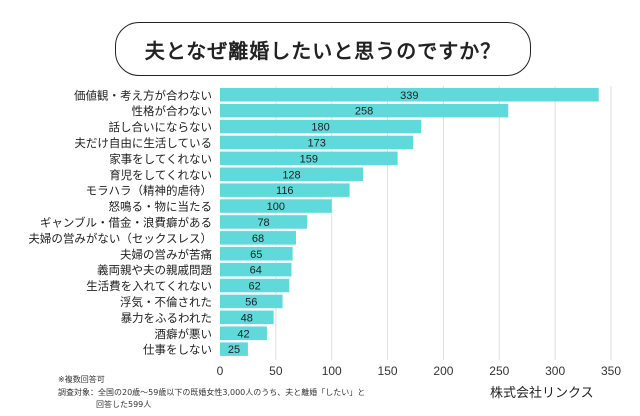  I want to click on bar-value-label: 173, so click(316, 143).